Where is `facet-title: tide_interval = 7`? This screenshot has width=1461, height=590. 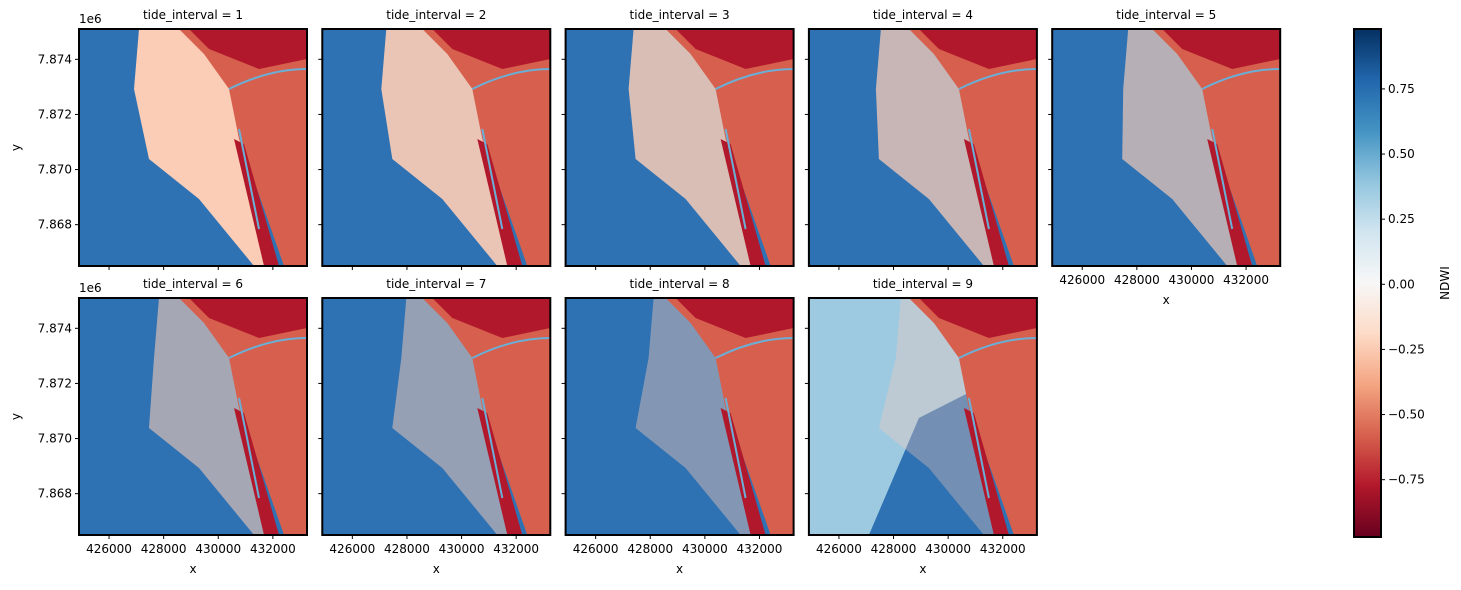 facet-title: tide_interval = 7 is located at coordinates (436, 284).